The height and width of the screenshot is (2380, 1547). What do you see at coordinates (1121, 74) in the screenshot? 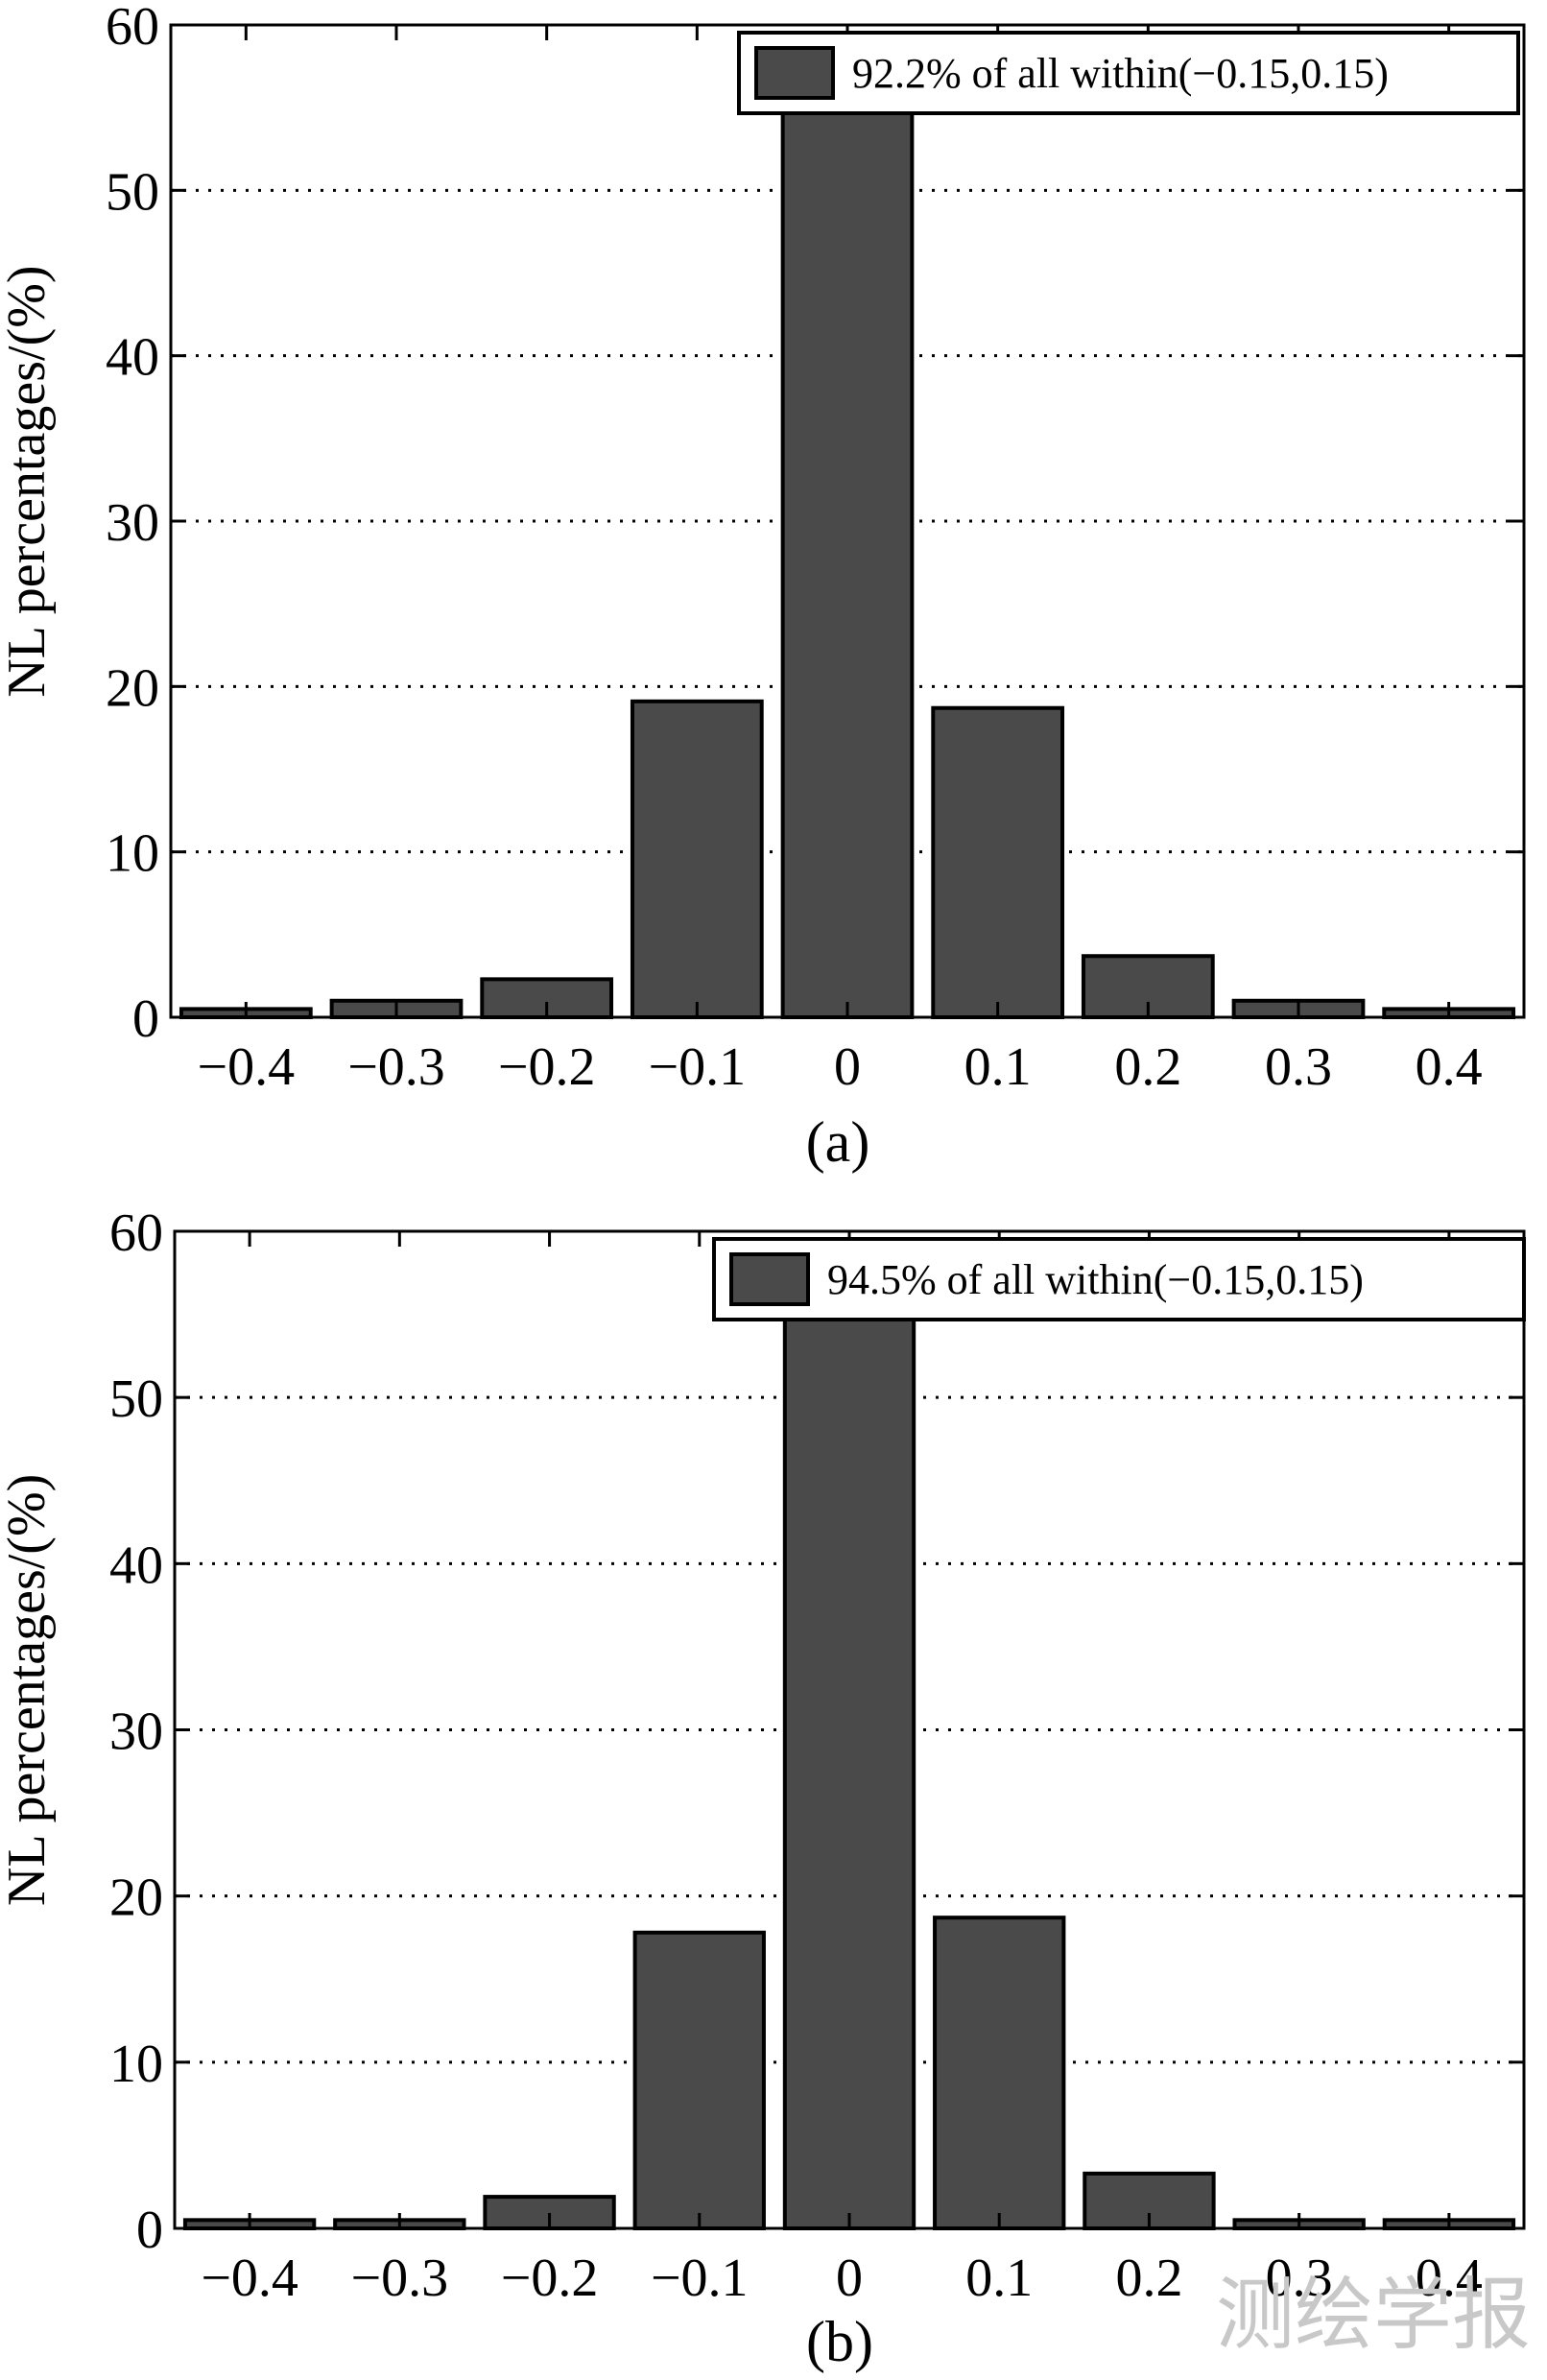
I see `legend-label: 92.2% of all within(−0.15,0.15)` at bounding box center [1121, 74].